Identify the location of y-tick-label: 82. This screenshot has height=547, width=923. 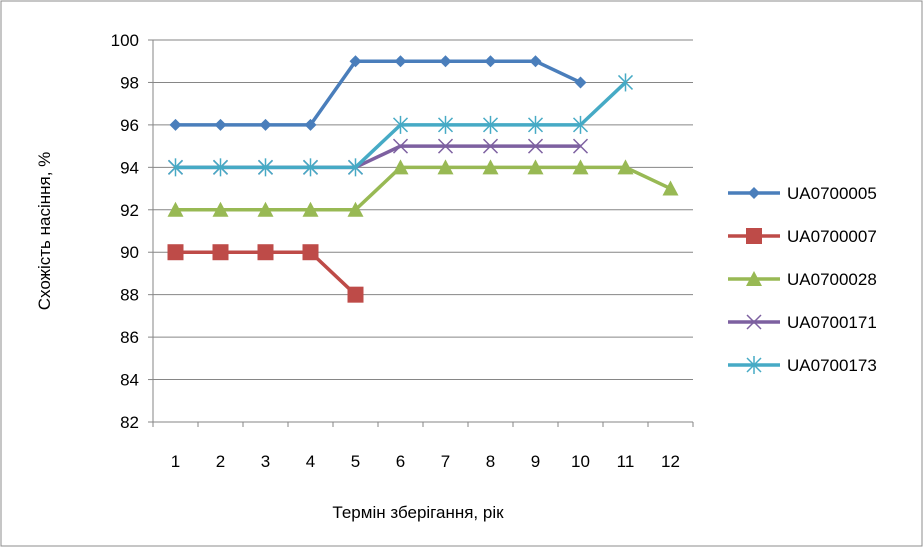
(129, 422).